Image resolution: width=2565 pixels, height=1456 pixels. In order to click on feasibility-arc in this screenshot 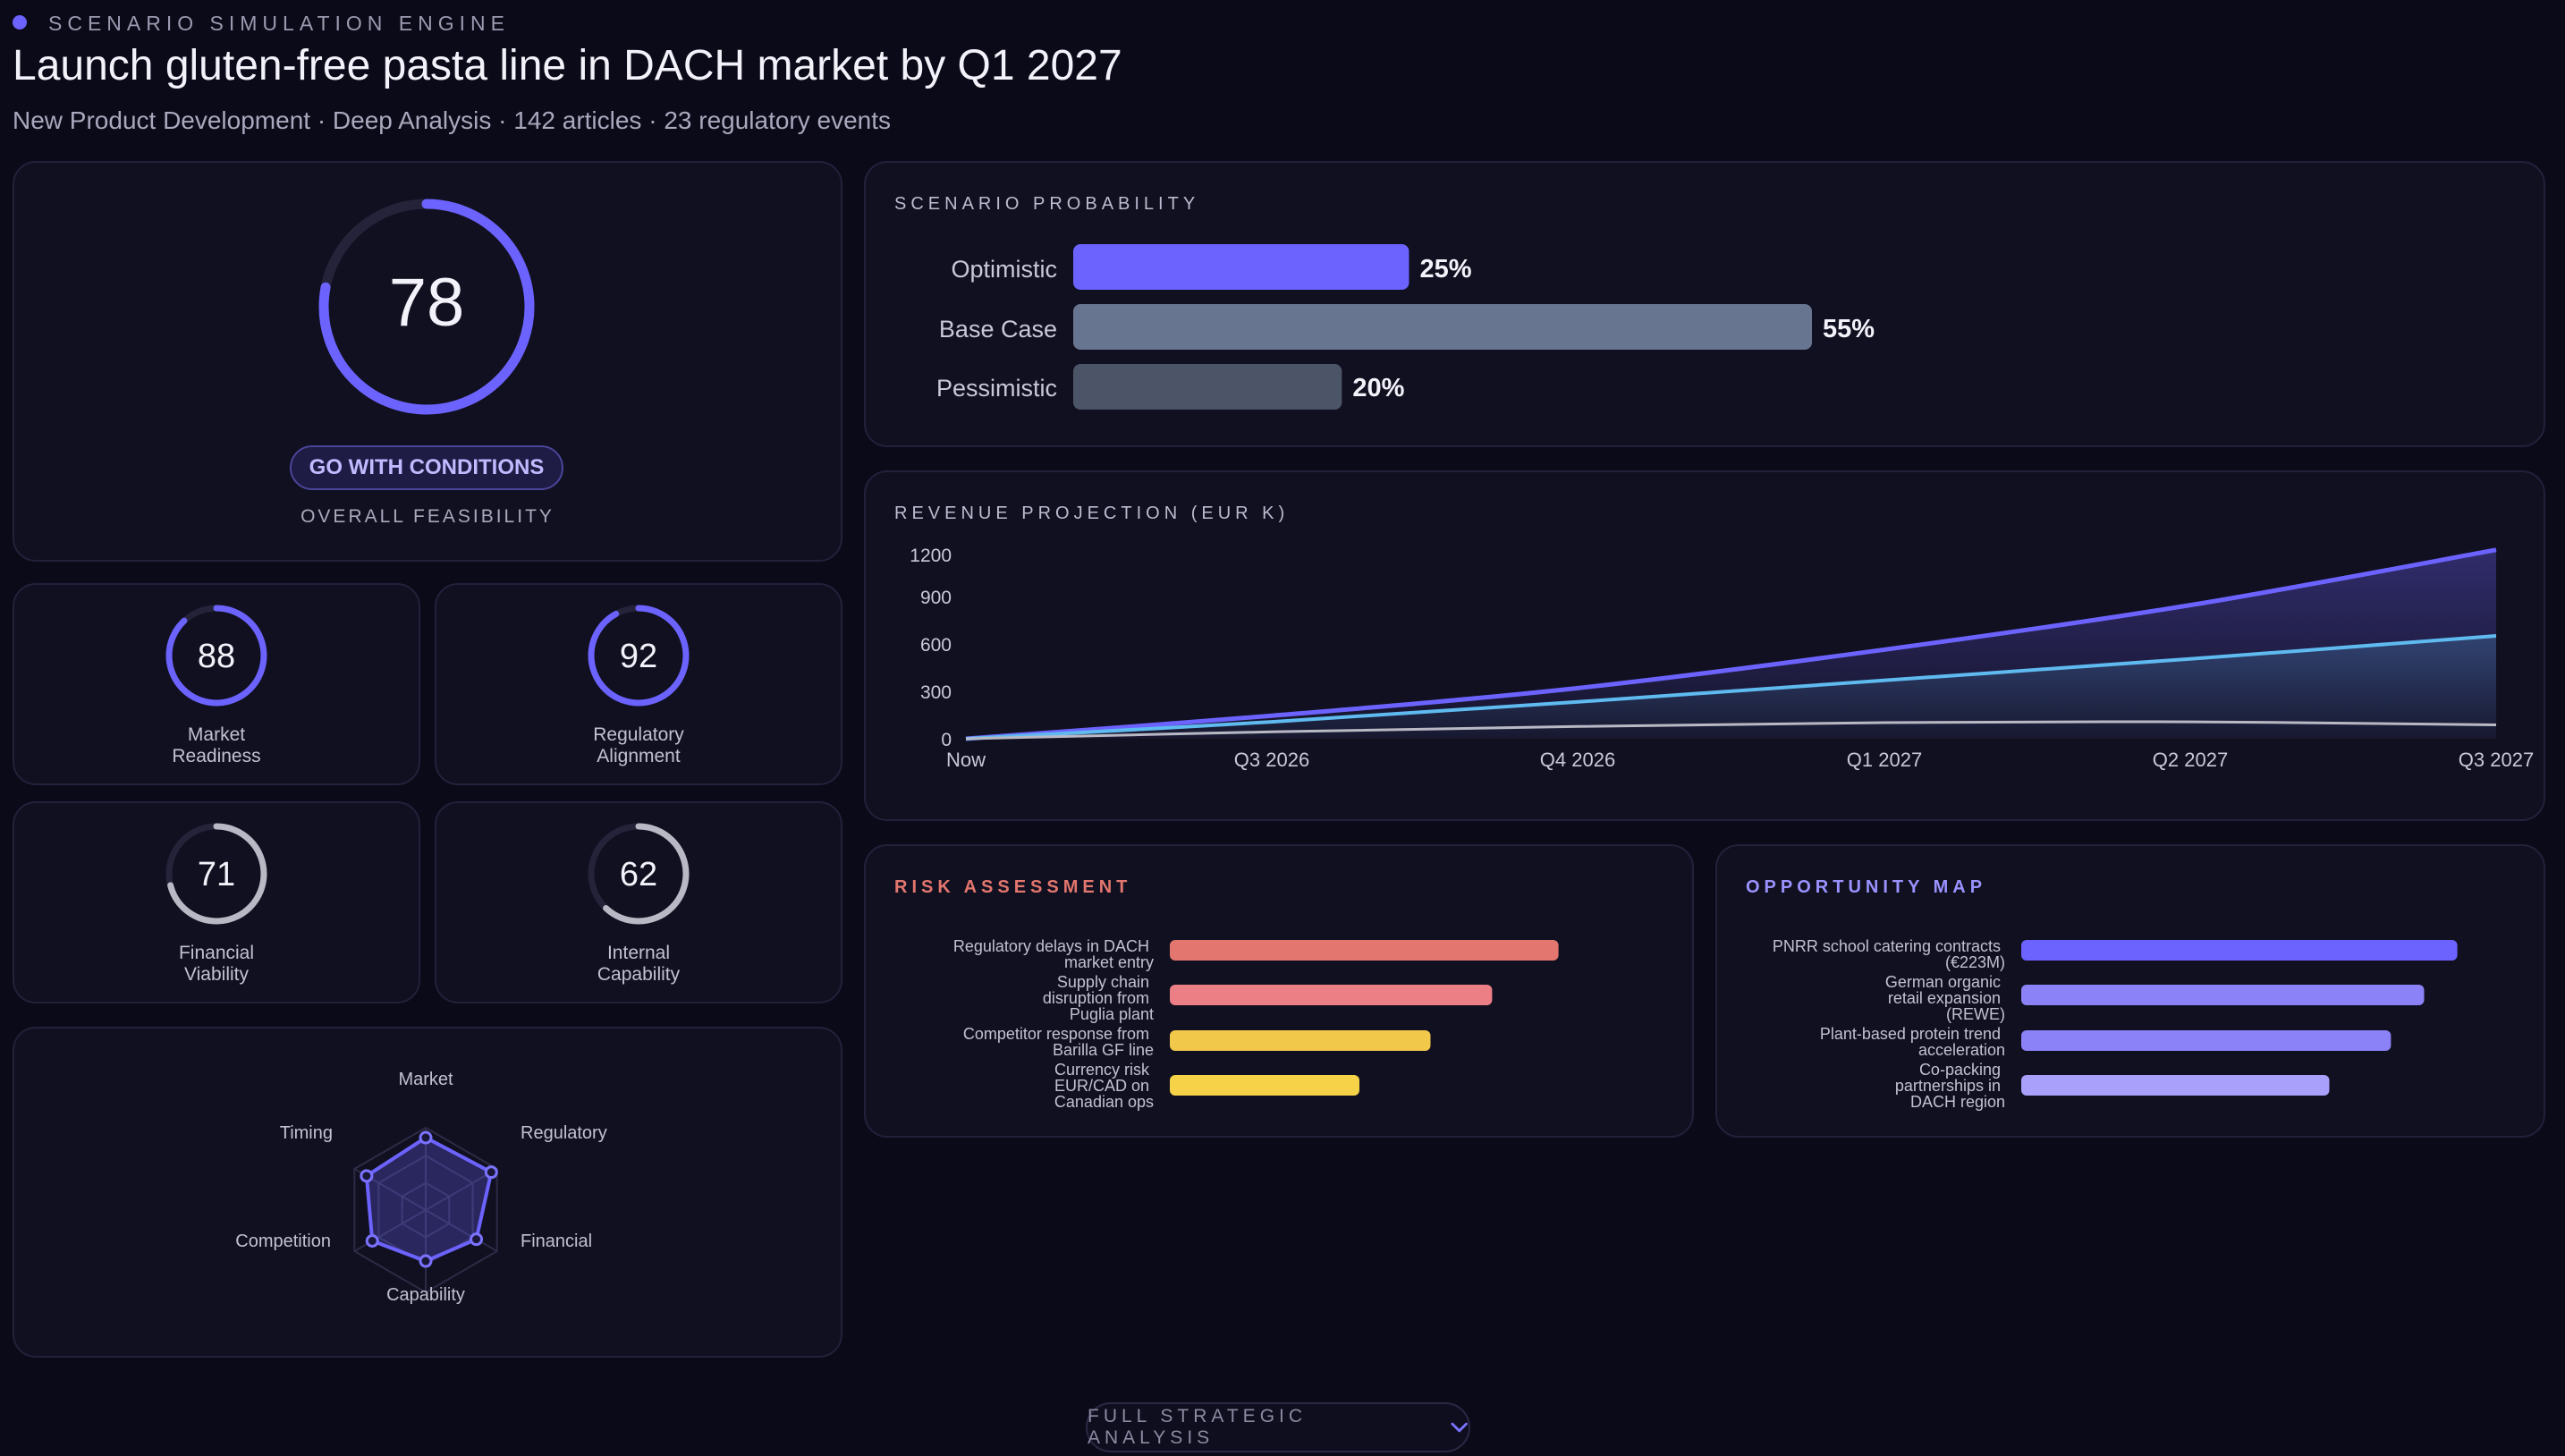, I will do `click(426, 307)`.